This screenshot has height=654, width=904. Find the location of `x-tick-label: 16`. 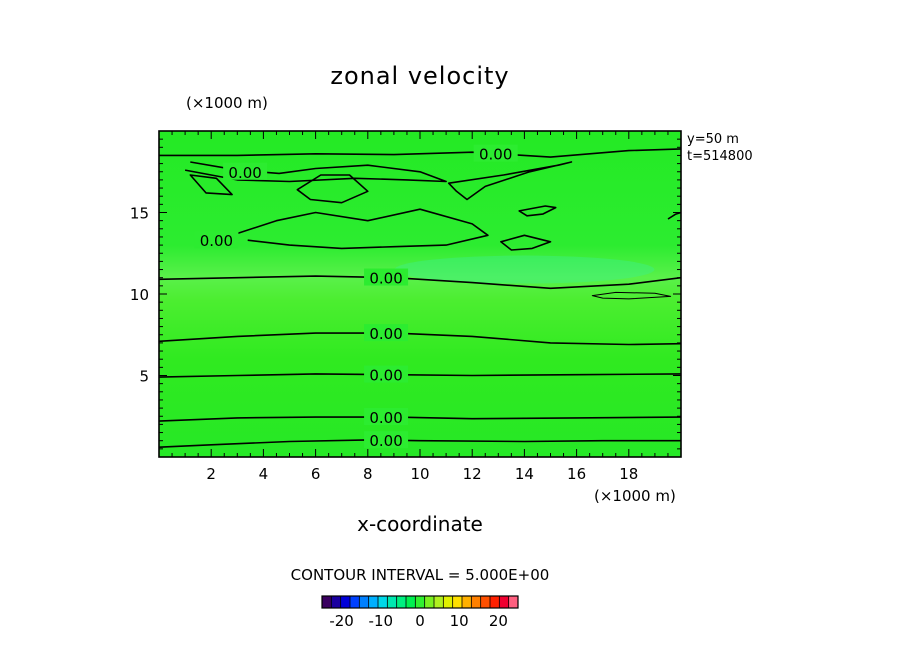

x-tick-label: 16 is located at coordinates (576, 474).